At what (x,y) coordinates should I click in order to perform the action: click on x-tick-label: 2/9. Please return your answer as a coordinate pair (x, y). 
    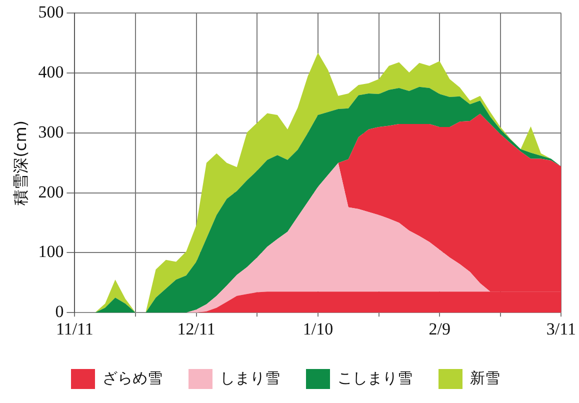
    Looking at the image, I should click on (439, 328).